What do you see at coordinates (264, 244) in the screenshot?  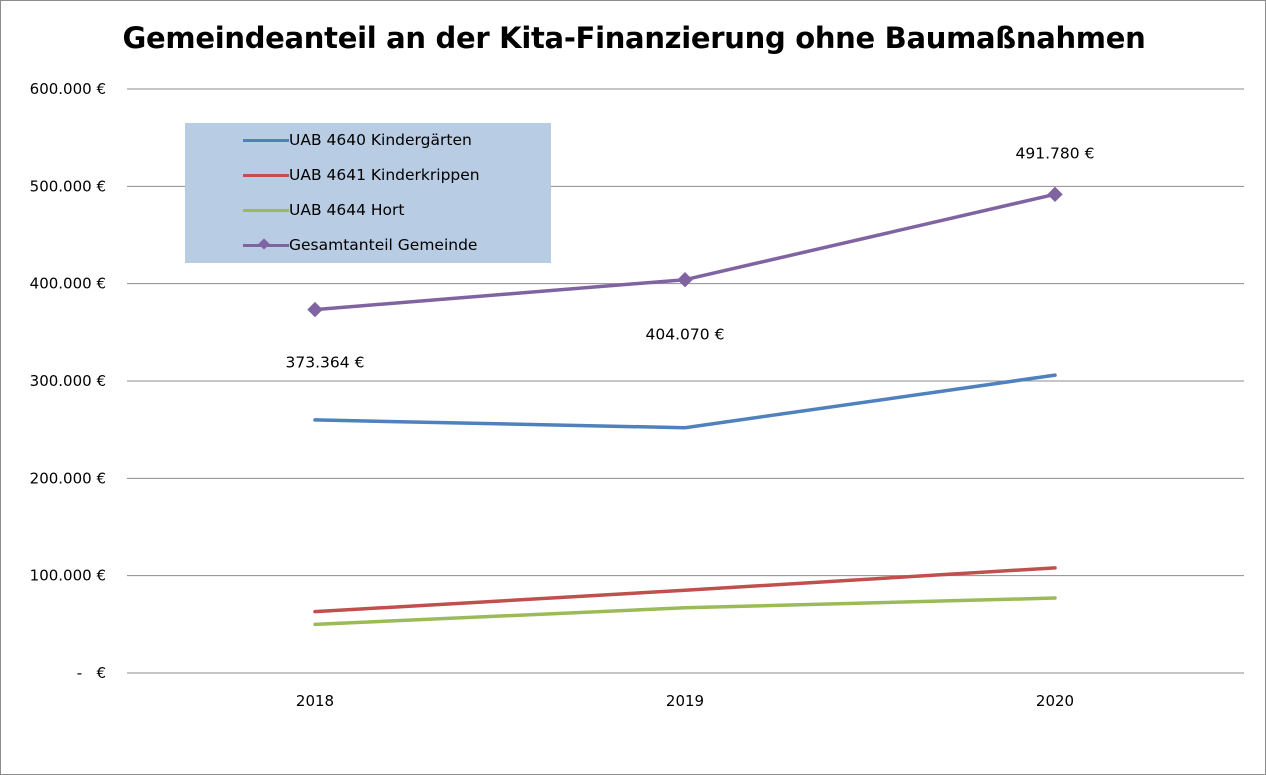 I see `legend-diamond-marker` at bounding box center [264, 244].